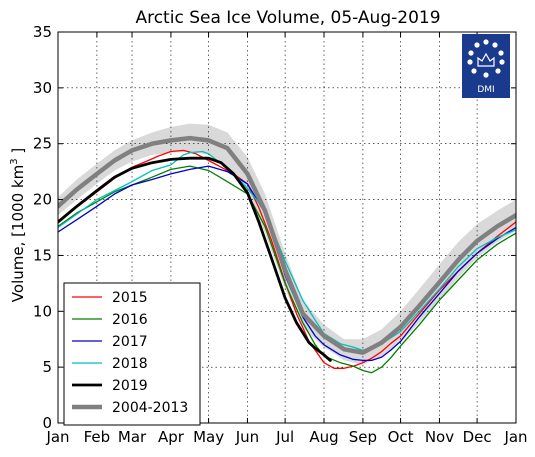 This screenshot has width=535, height=457. Describe the element at coordinates (150, 408) in the screenshot. I see `legend-label-2004-2013: 2004-2013` at that location.